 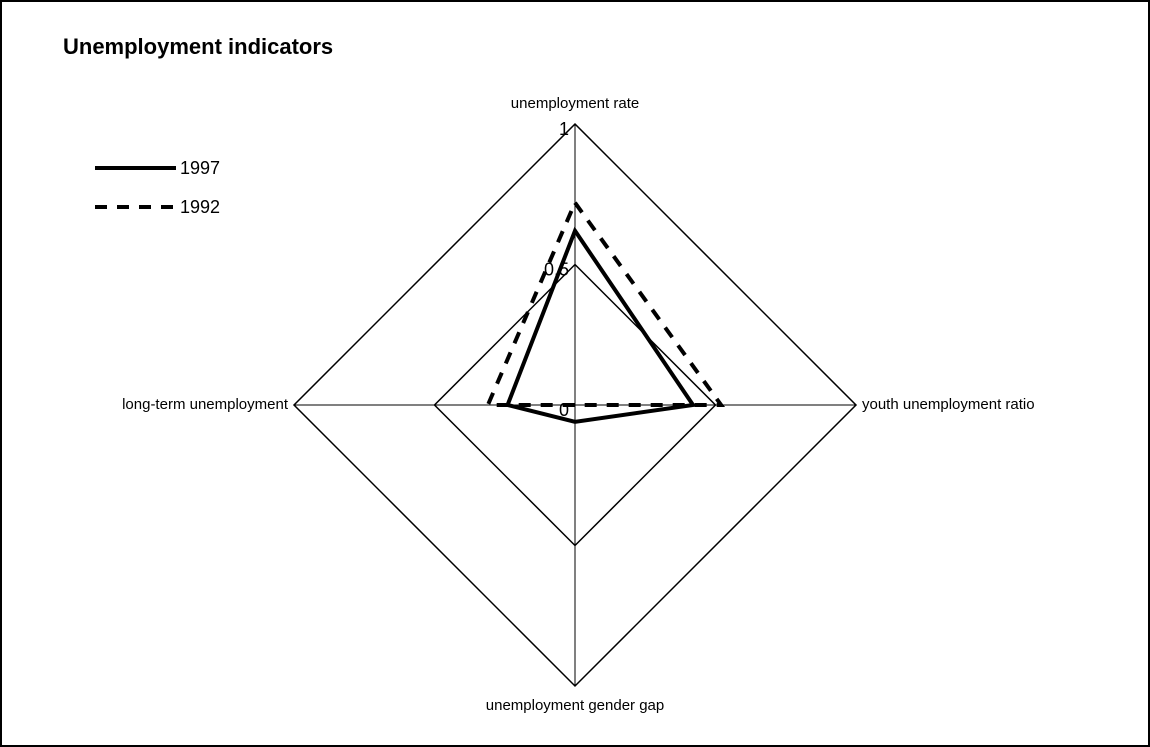 I want to click on r-tick-label: 1, so click(x=564, y=129).